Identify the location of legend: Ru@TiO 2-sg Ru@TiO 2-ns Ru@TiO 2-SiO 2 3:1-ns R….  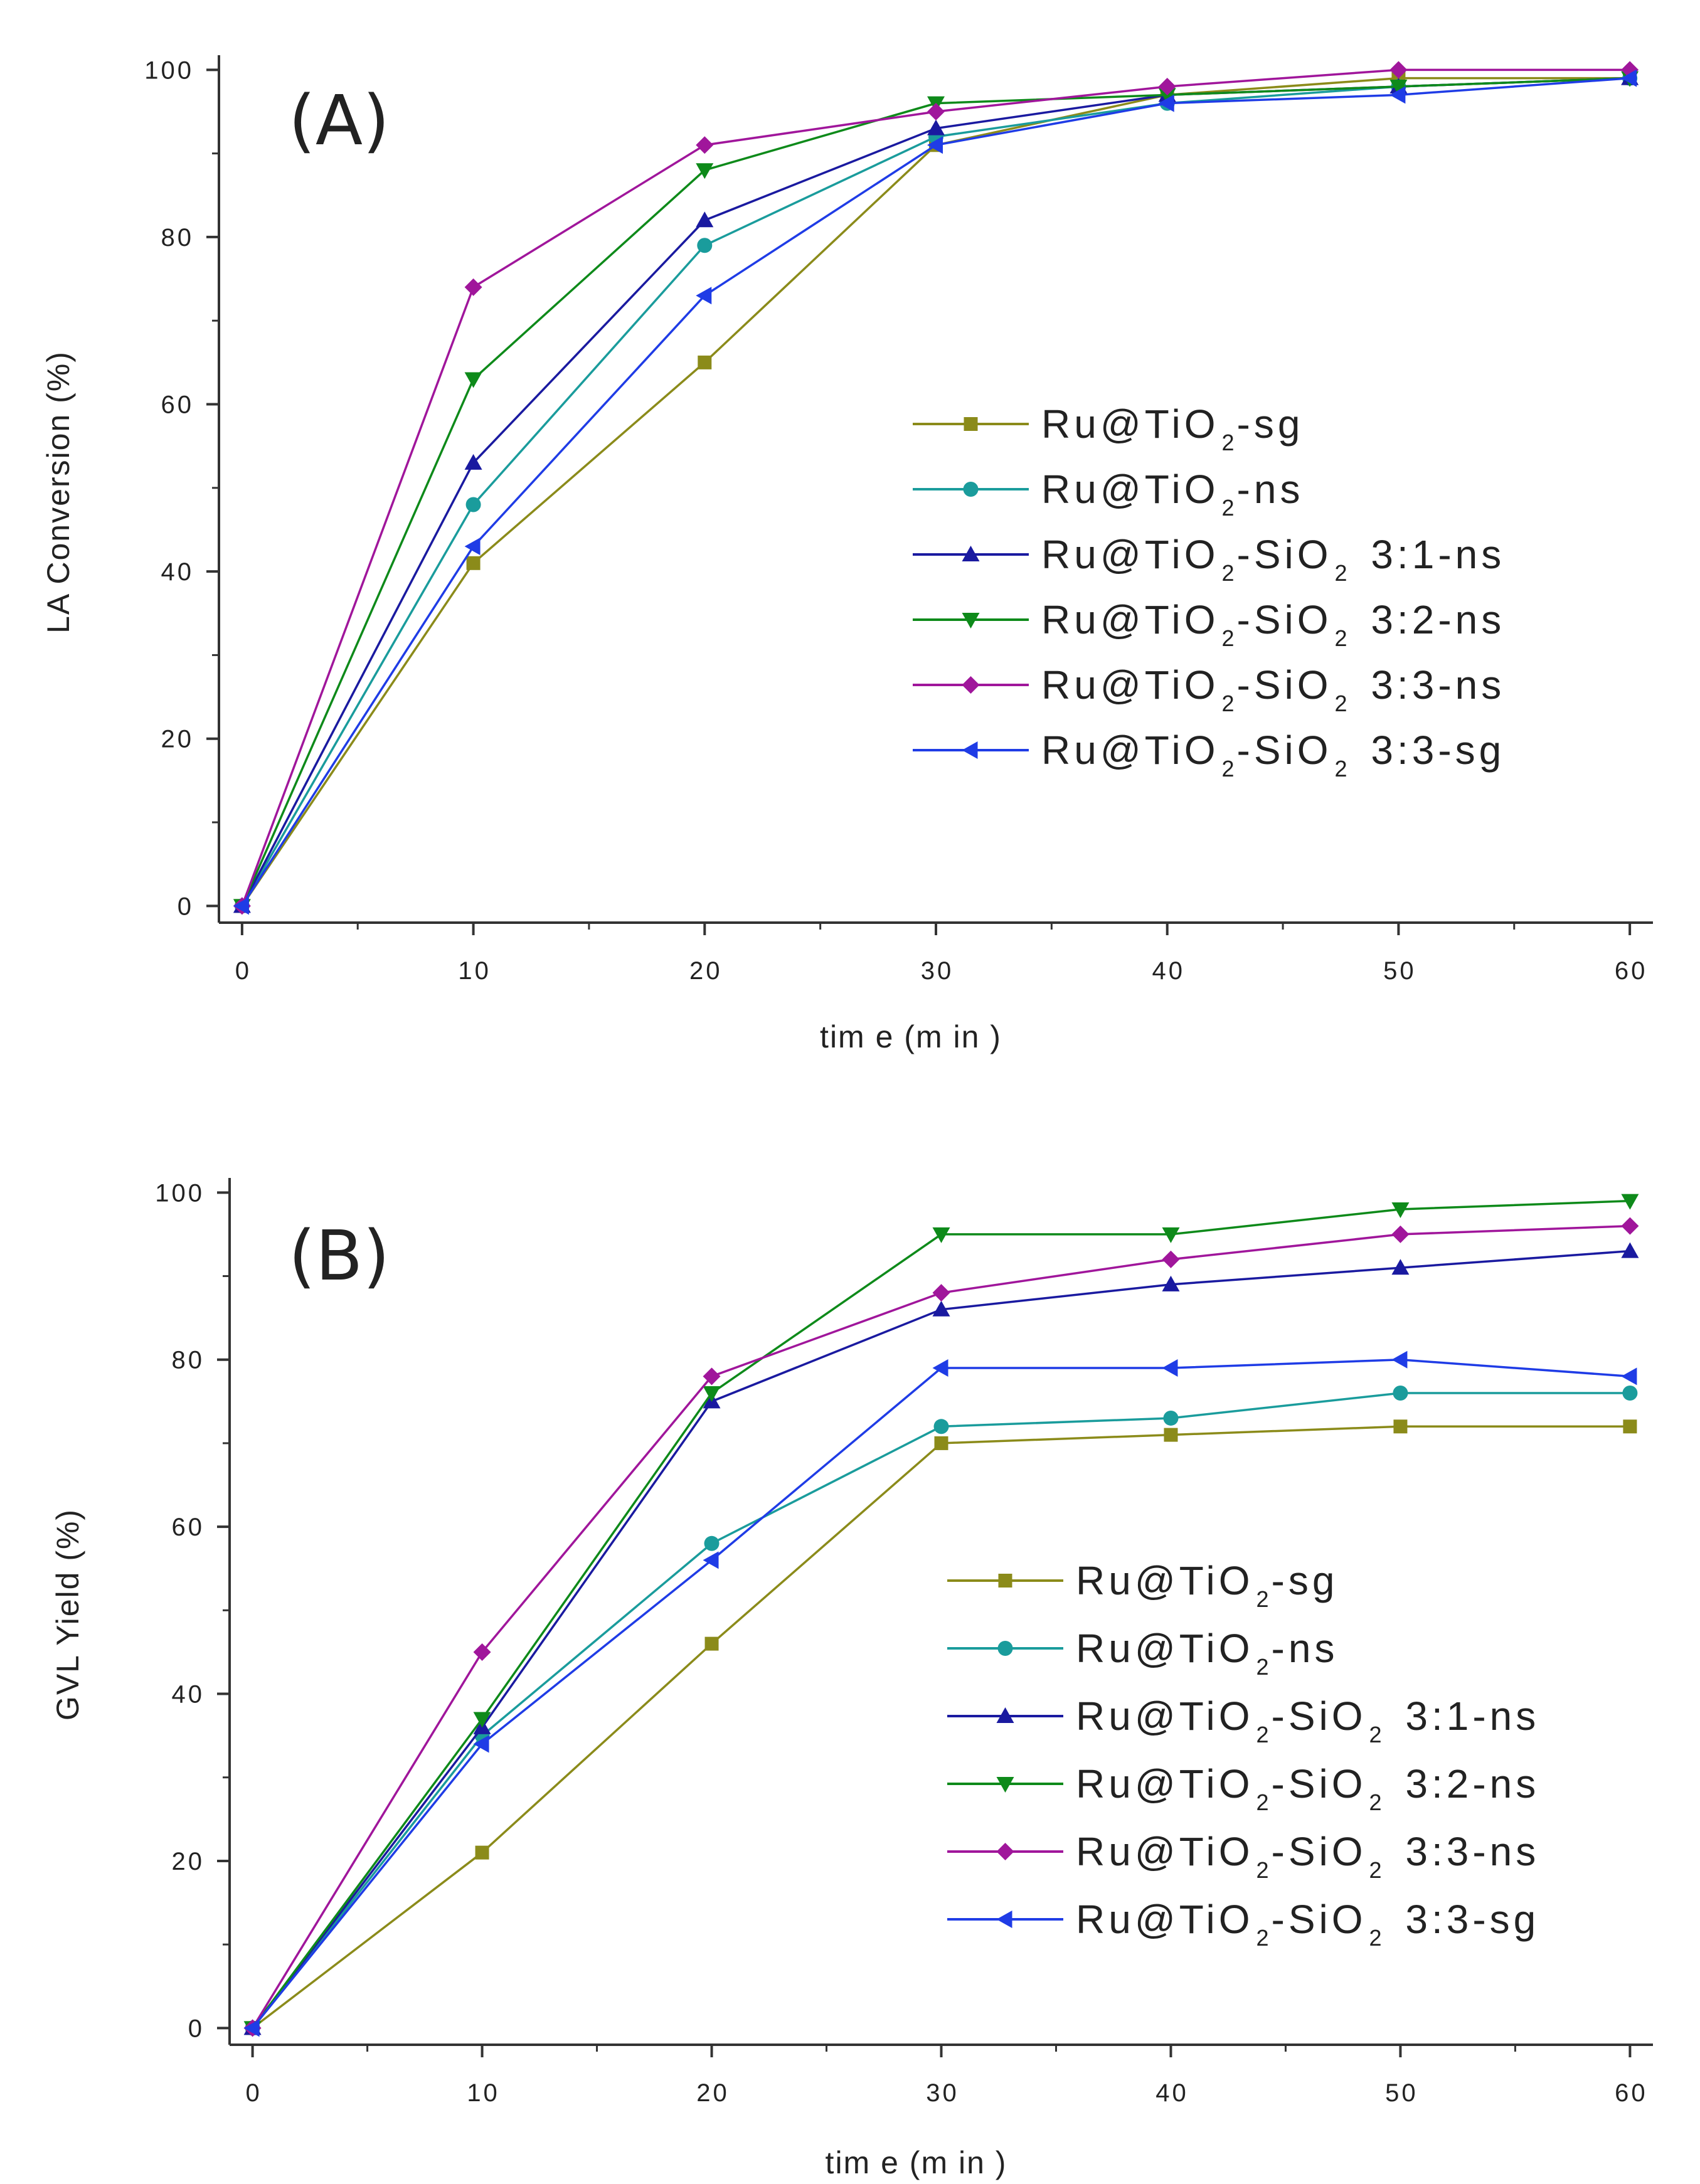
(1243, 1754).